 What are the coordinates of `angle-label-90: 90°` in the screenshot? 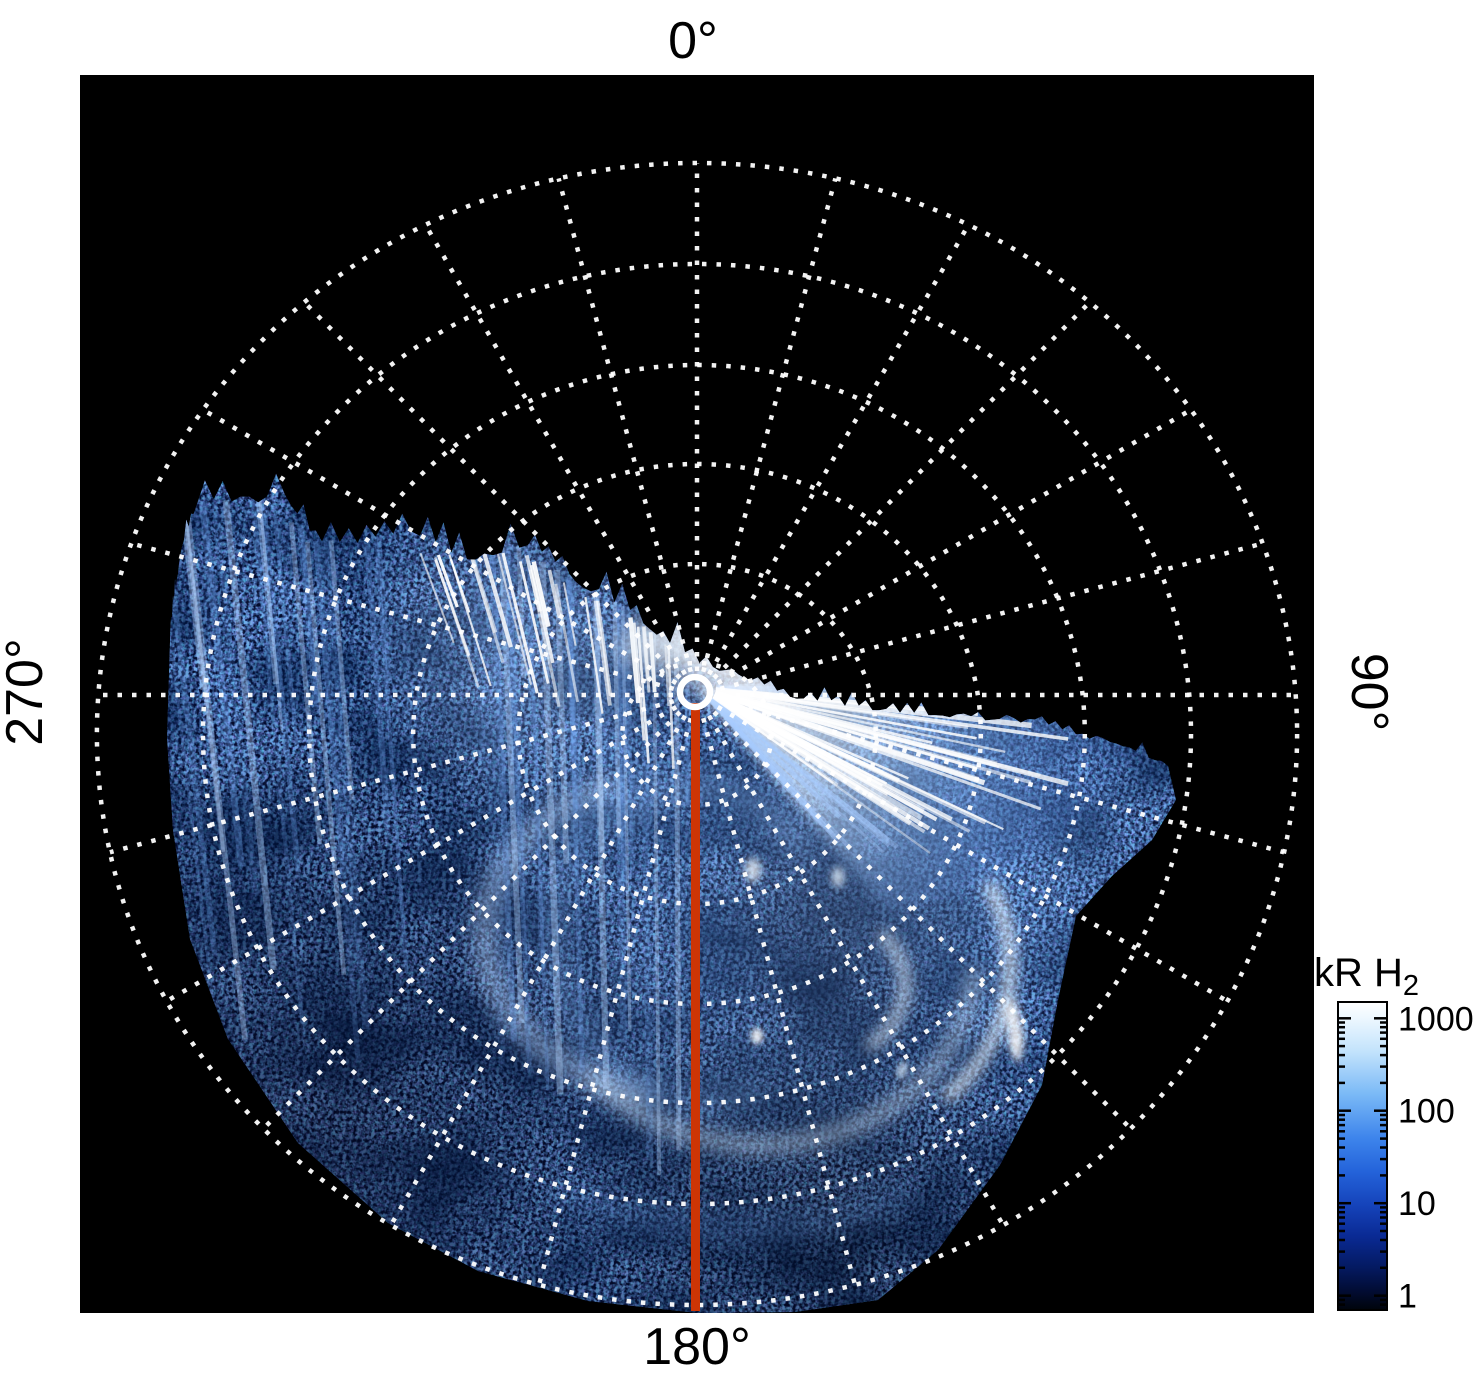 It's located at (1369, 692).